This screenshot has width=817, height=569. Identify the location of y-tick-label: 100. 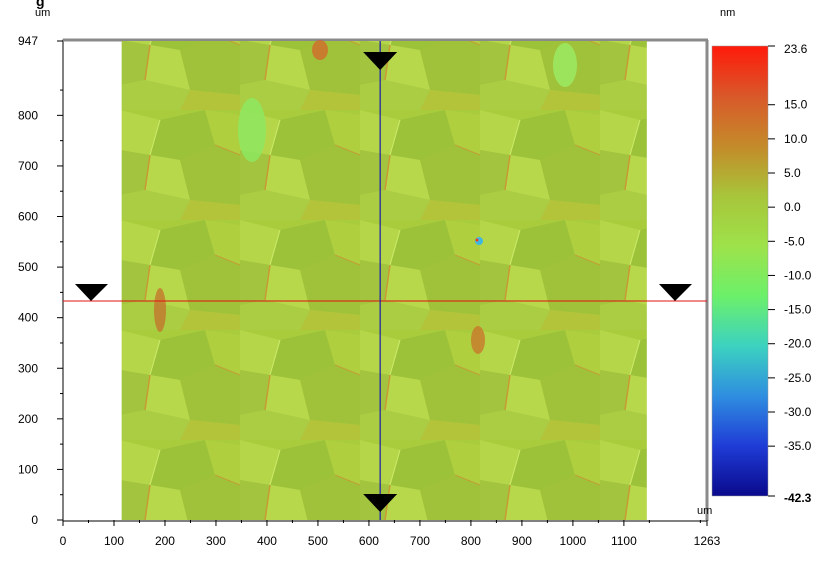
(28, 469).